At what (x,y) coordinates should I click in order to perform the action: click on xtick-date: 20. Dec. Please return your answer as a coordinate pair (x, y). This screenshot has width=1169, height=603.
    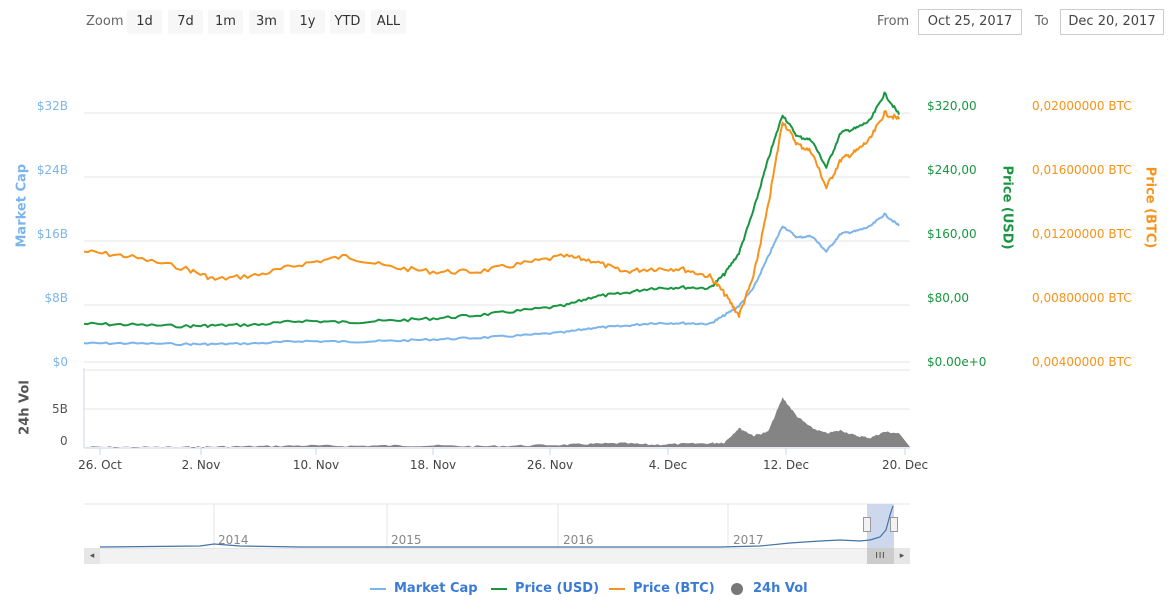
    Looking at the image, I should click on (905, 465).